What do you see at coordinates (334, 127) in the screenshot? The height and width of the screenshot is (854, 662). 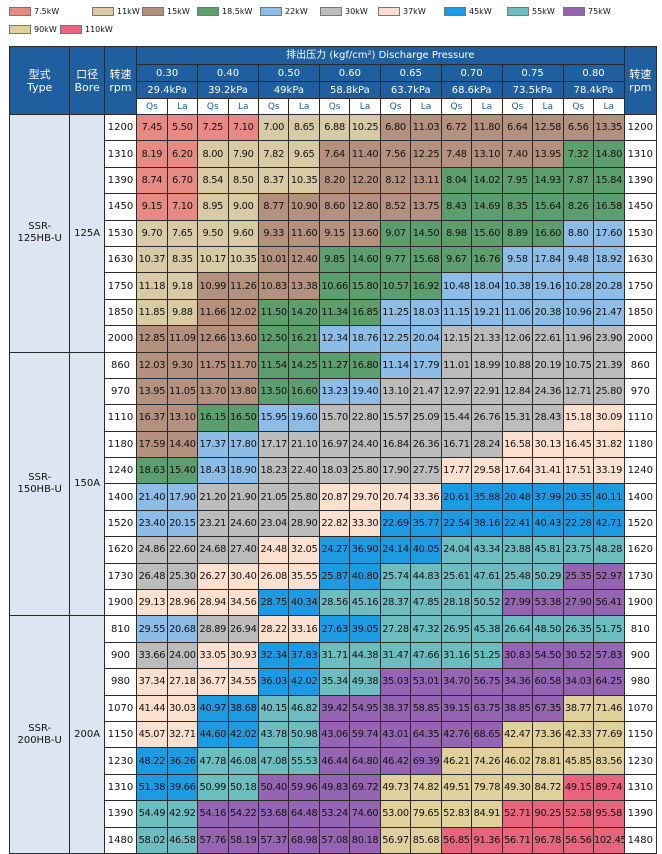 I see `qs-value: 6.88` at bounding box center [334, 127].